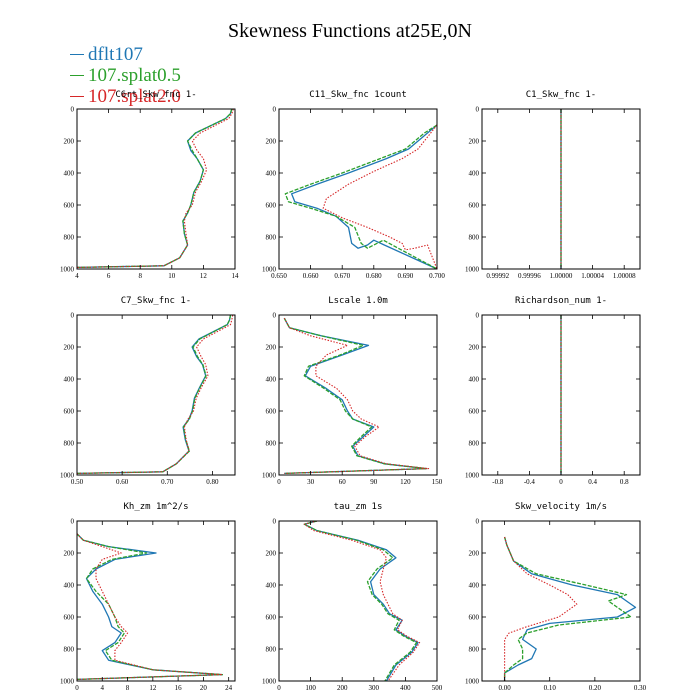 The width and height of the screenshot is (700, 700). What do you see at coordinates (343, 482) in the screenshot?
I see `x-tick-label: 60` at bounding box center [343, 482].